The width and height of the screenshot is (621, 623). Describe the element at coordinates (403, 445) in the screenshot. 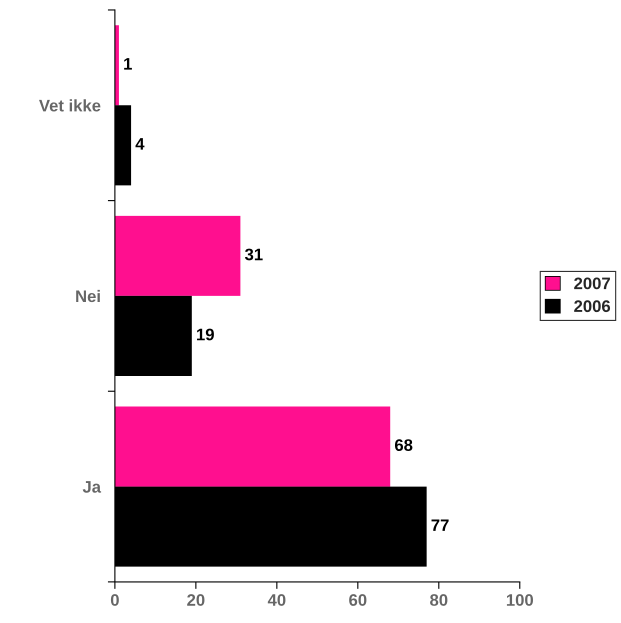

I see `data-label: 68` at that location.